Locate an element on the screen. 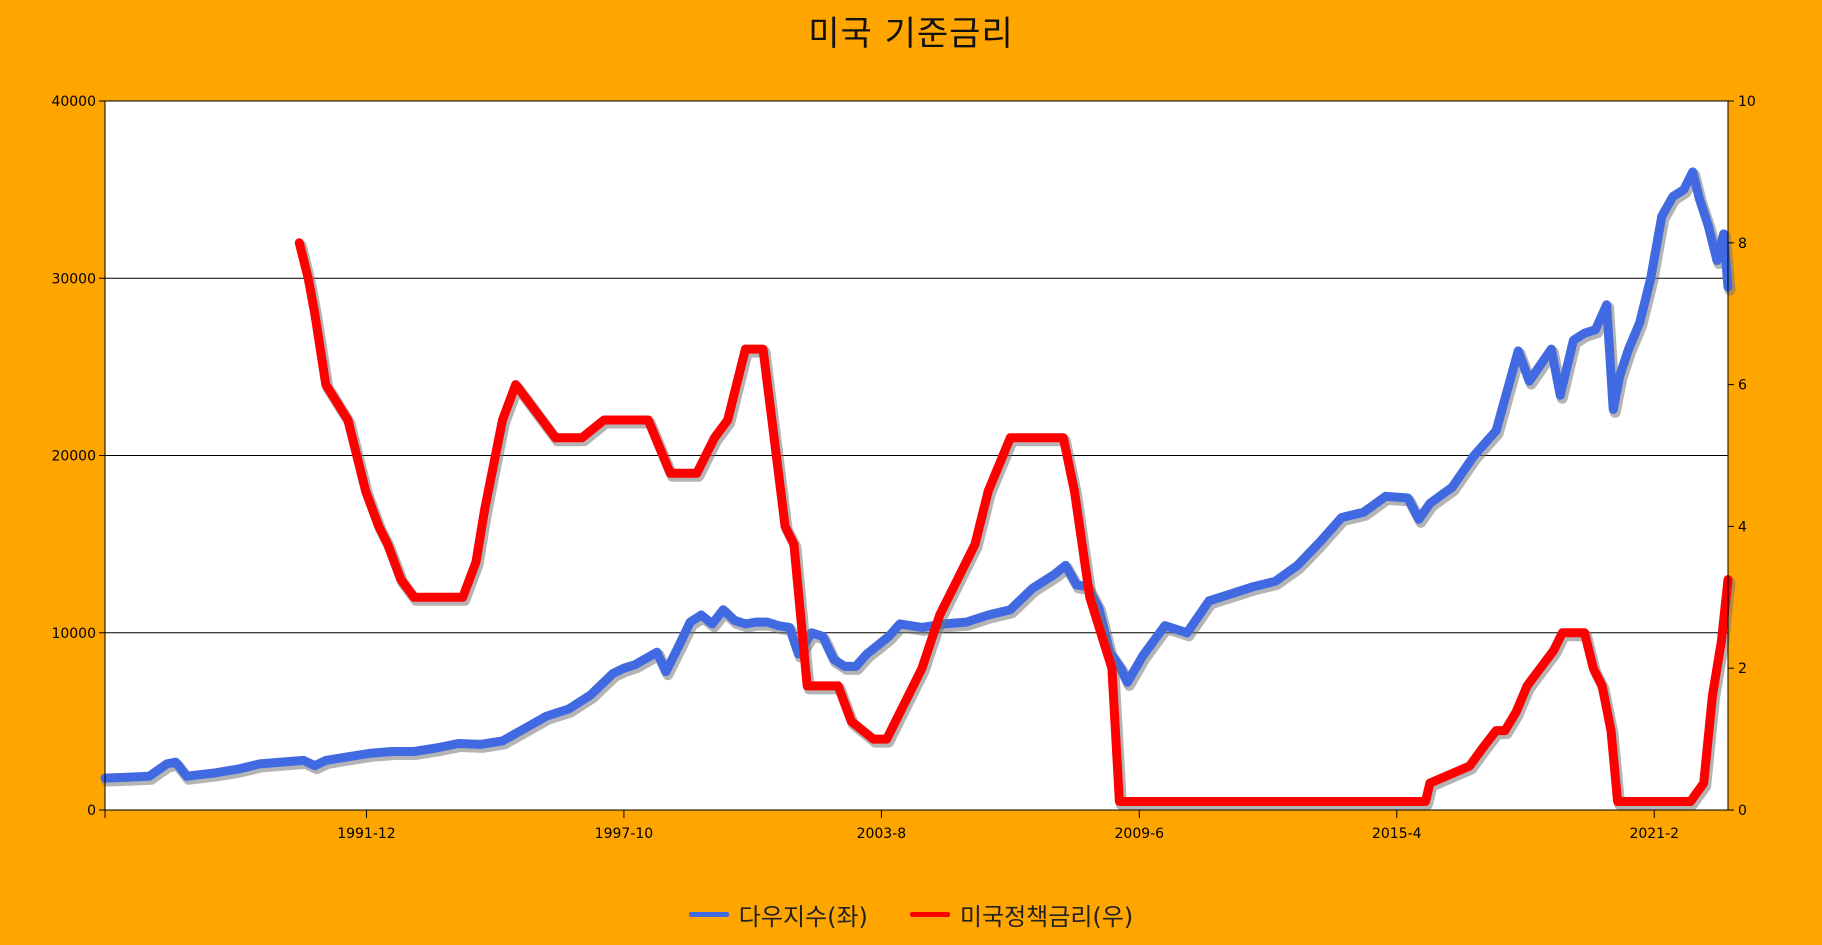 The image size is (1822, 945). legend-item-rate: 미국정책금리(우) is located at coordinates (1021, 914).